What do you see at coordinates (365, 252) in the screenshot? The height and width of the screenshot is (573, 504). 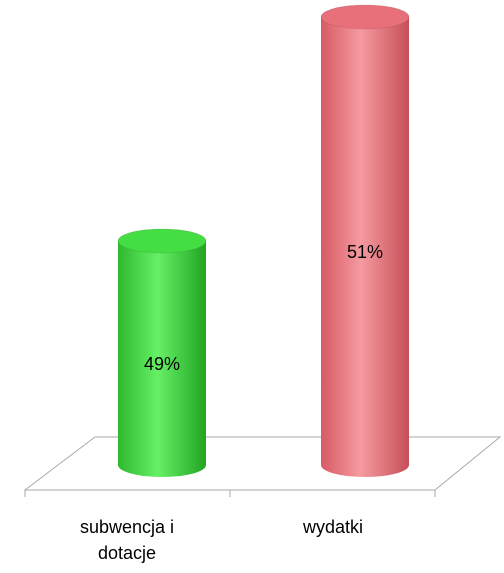 I see `value-label: 51%` at bounding box center [365, 252].